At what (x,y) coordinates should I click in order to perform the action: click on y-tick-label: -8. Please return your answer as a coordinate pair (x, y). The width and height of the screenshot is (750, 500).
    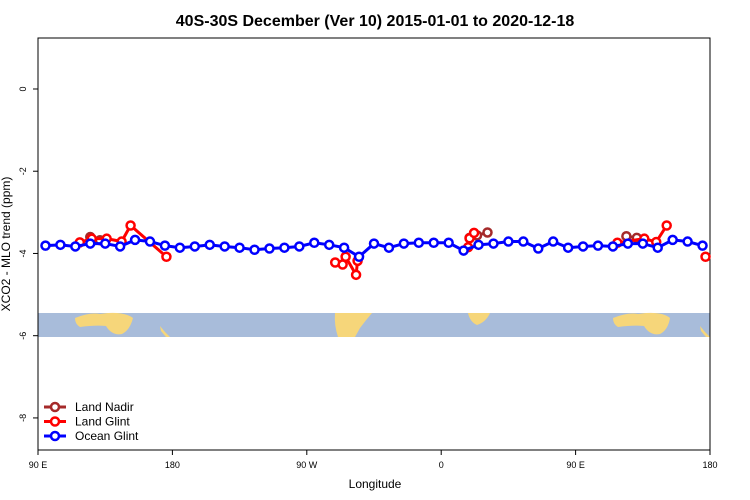
    Looking at the image, I should click on (23, 418).